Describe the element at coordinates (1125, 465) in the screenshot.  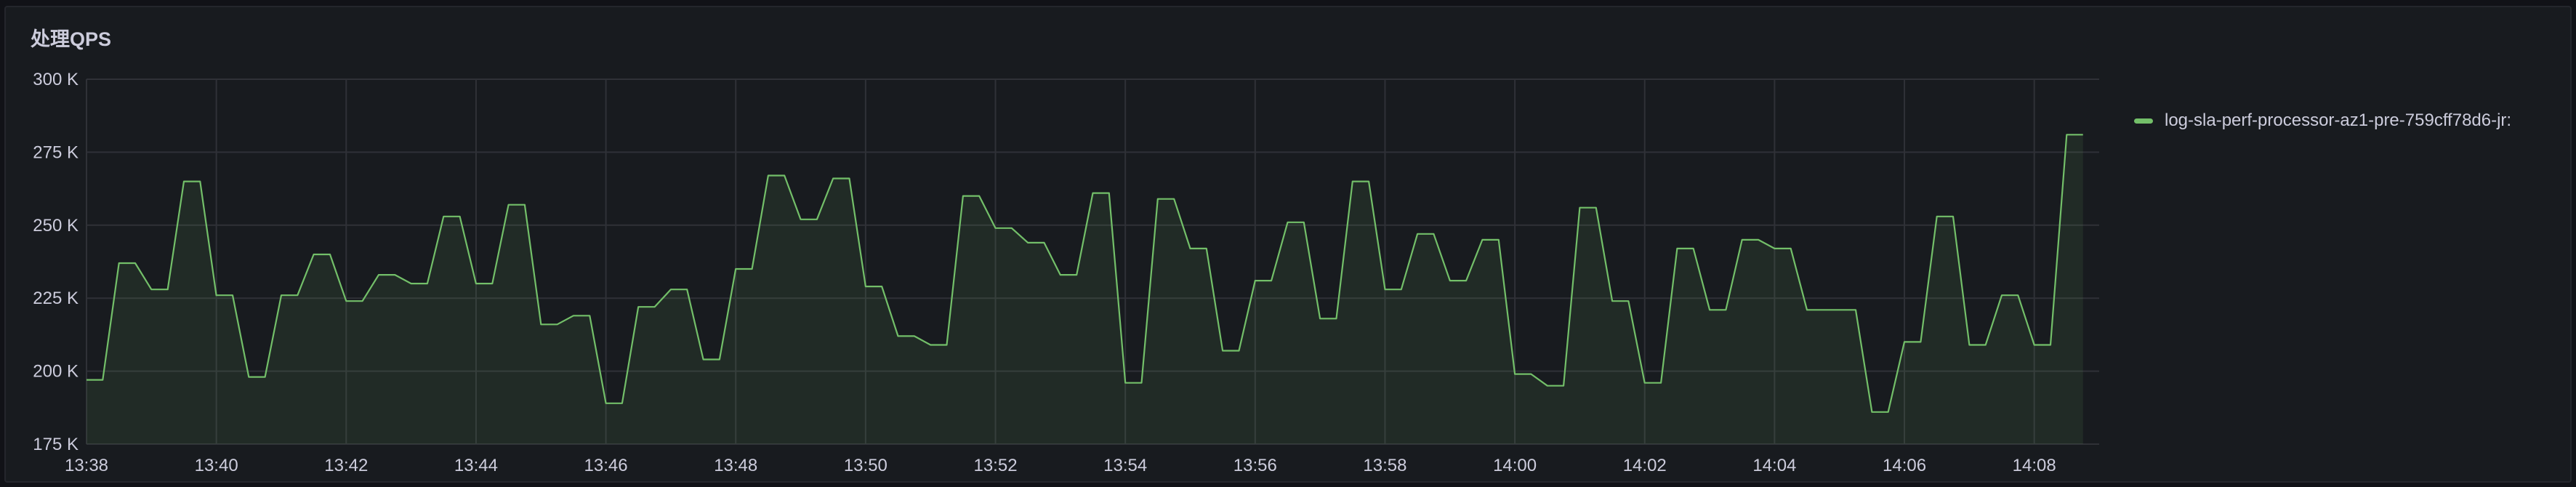
I see `x-tick-label: 13:54` at that location.